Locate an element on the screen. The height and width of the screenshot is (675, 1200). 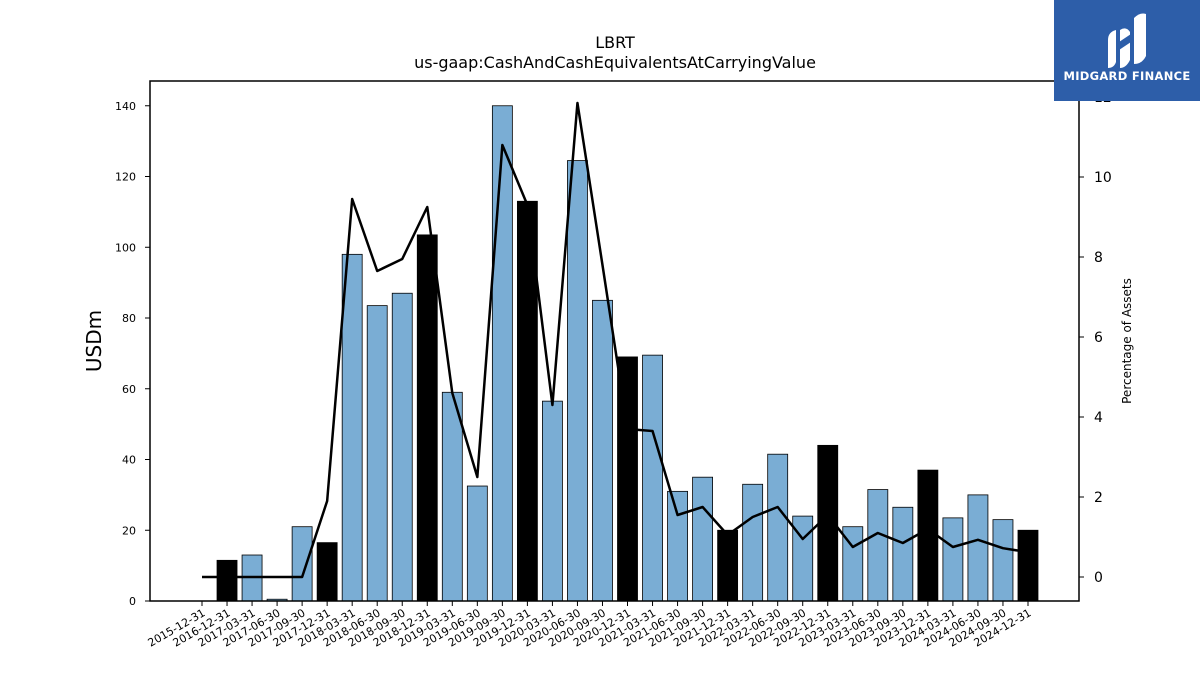
y2-tick-label-2: 2 is located at coordinates (1098, 498).